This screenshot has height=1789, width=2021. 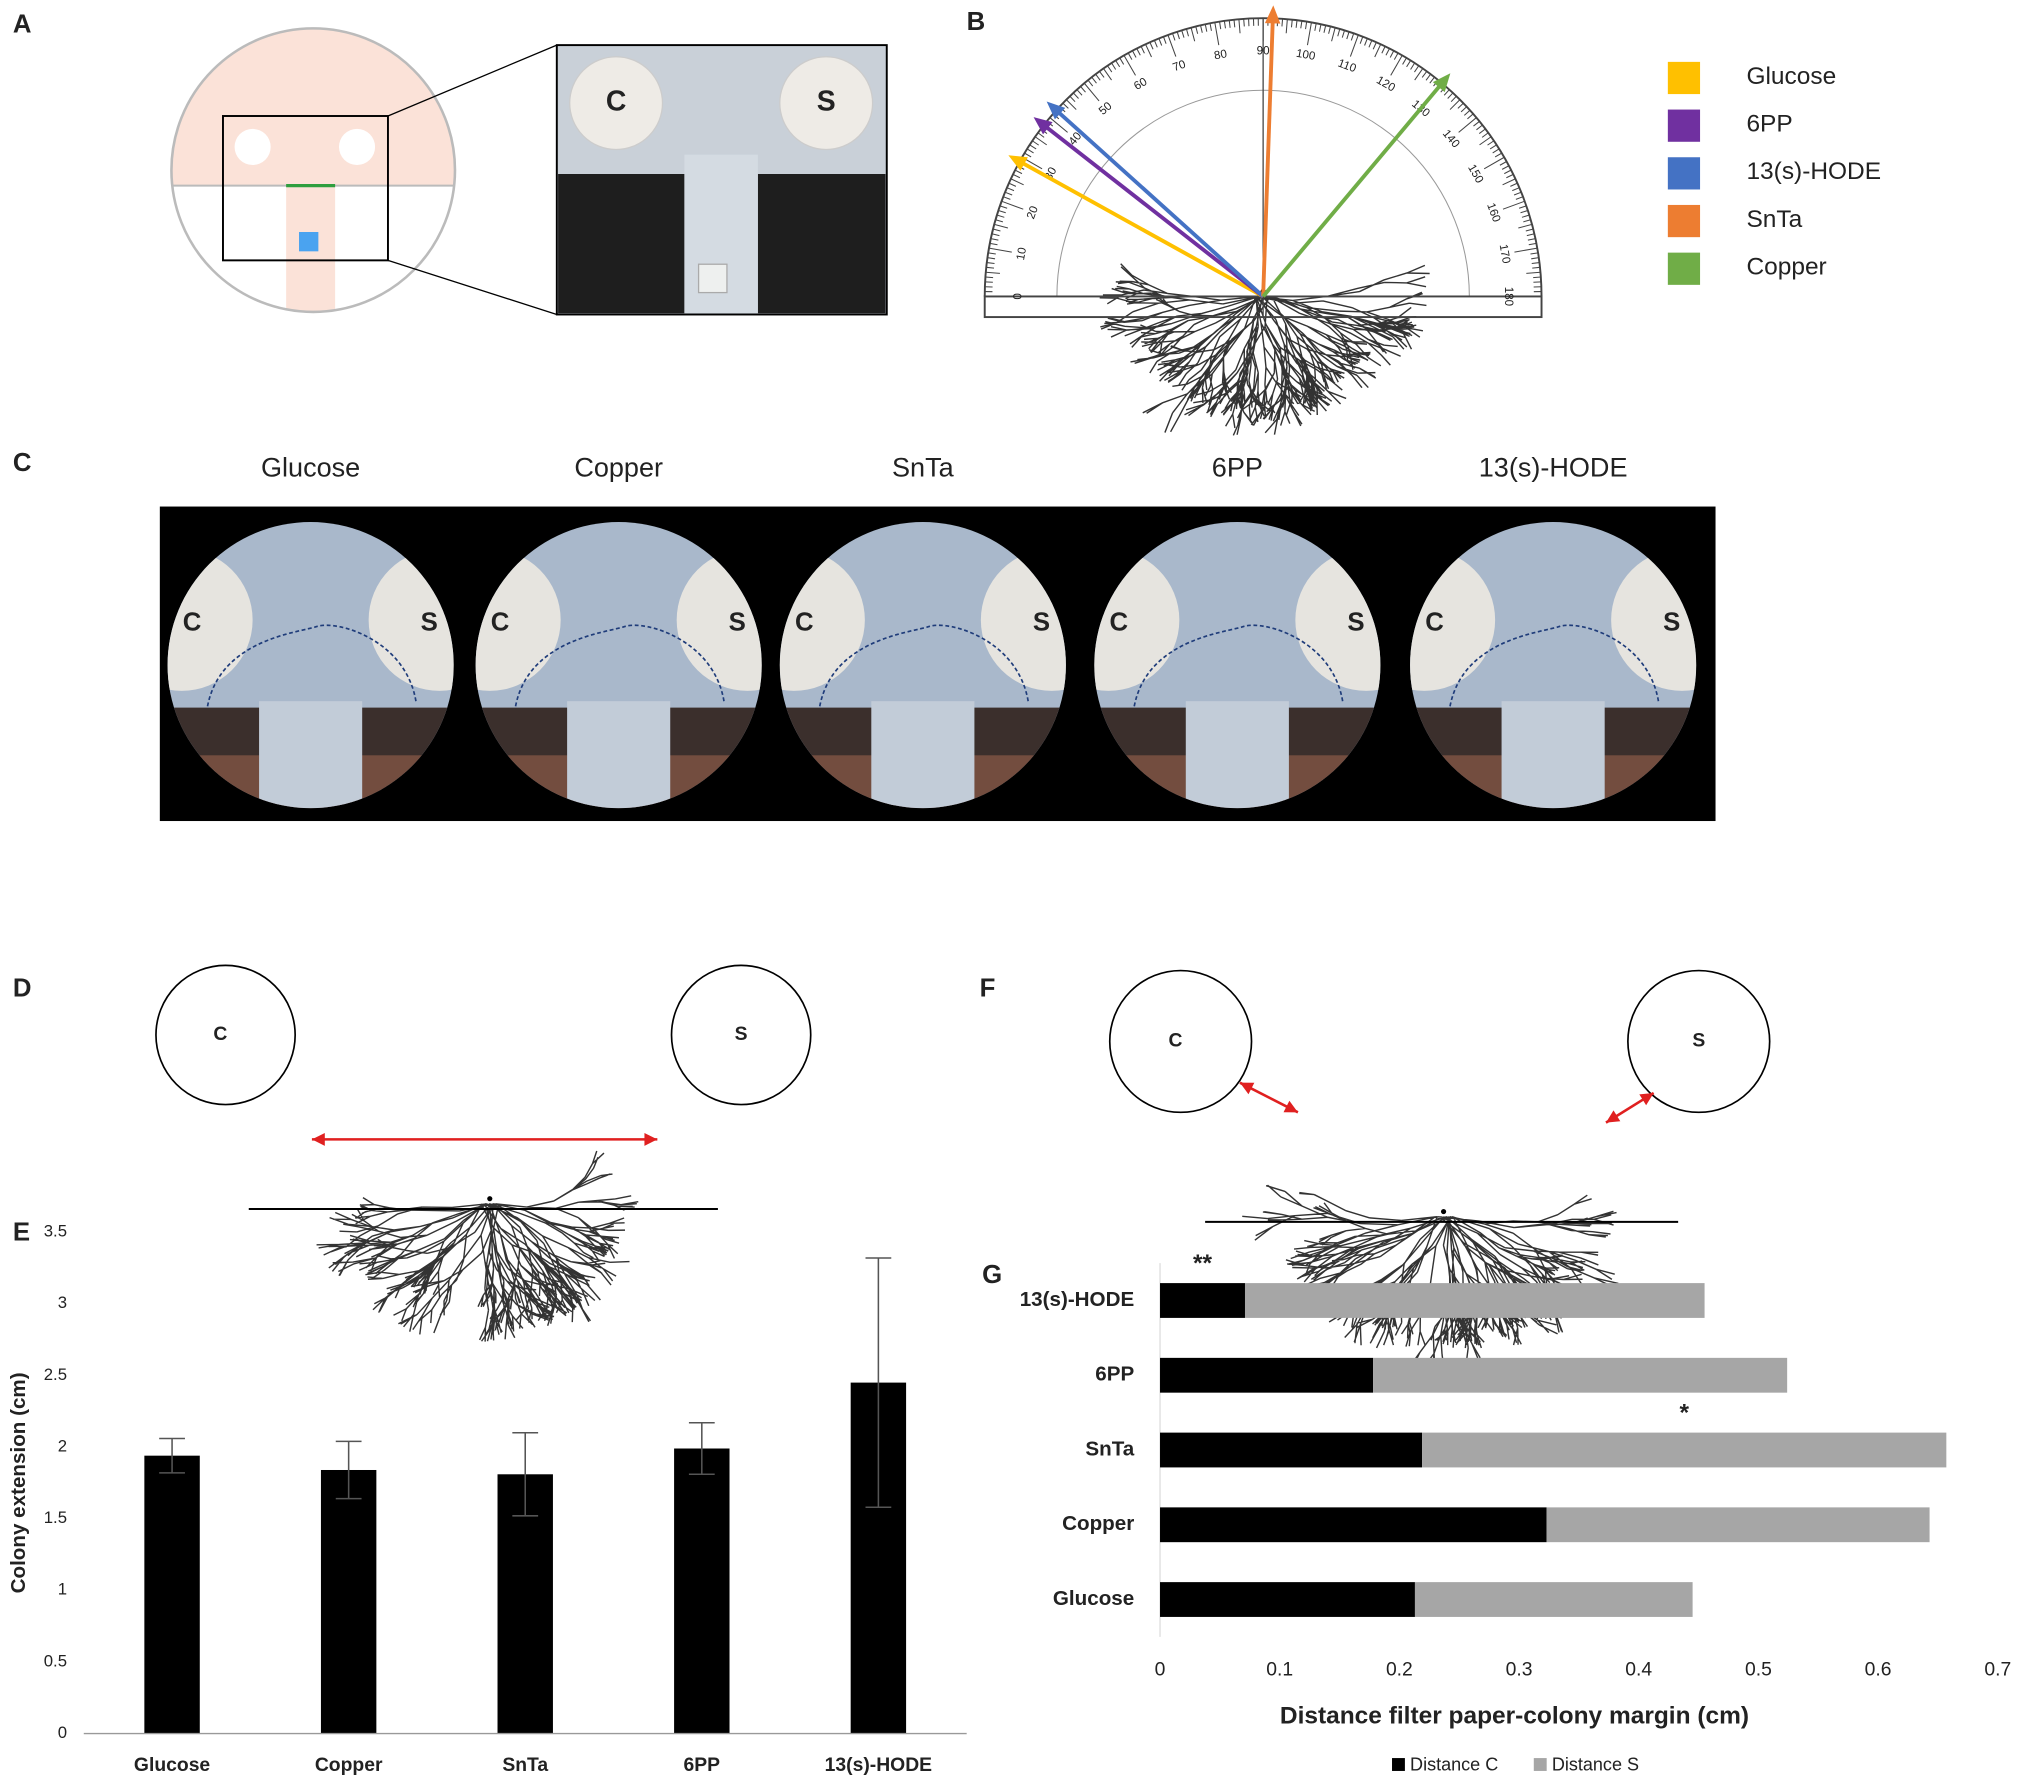 I want to click on dish-top, so click(x=313, y=107).